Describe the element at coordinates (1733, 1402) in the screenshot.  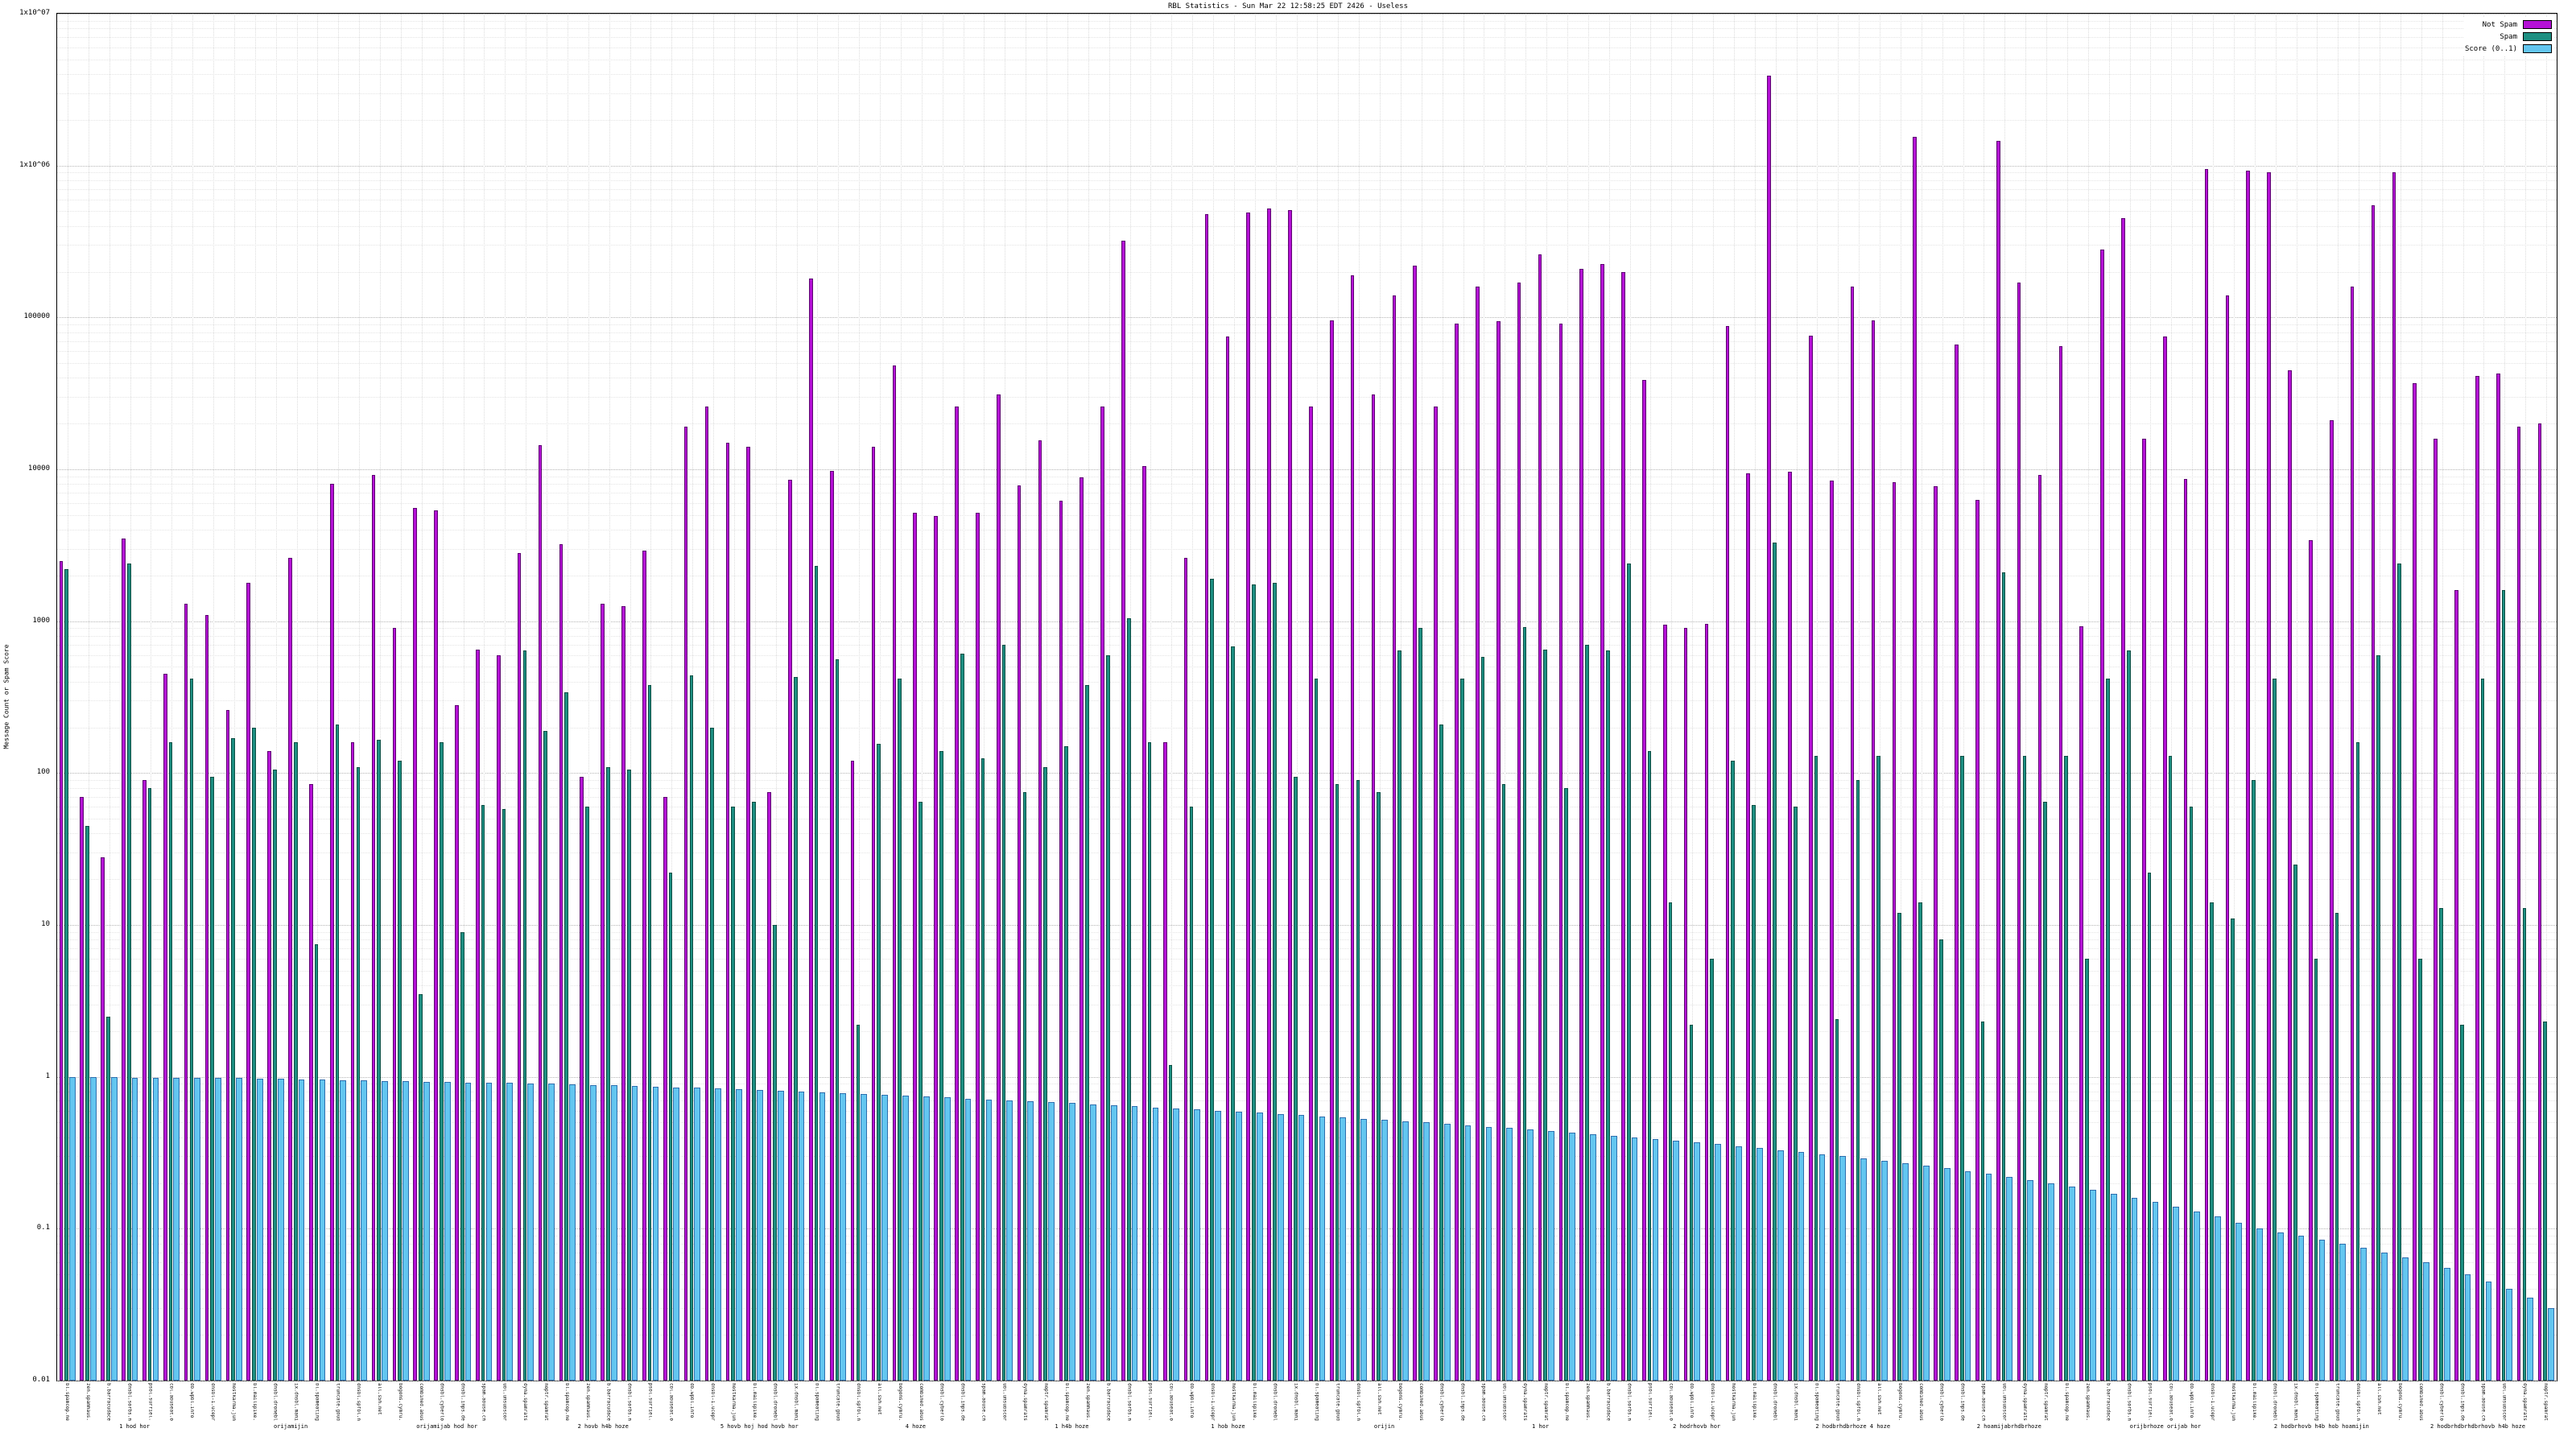
I see `x-tick-label: hostkarma.junkemailfilter.com` at that location.